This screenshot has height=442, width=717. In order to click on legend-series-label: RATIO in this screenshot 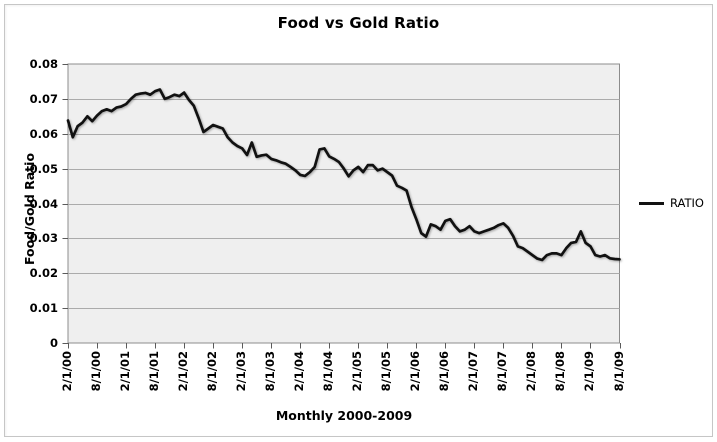, I will do `click(687, 203)`.